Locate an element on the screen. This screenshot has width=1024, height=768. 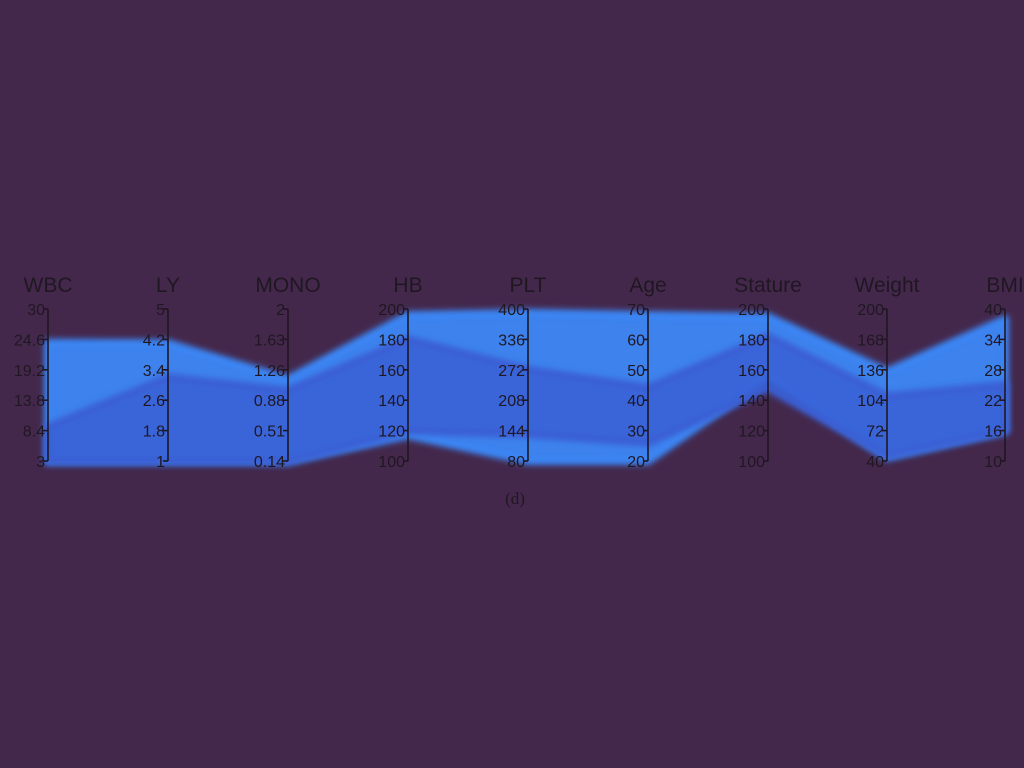
tick-label: 3.4 is located at coordinates (154, 371).